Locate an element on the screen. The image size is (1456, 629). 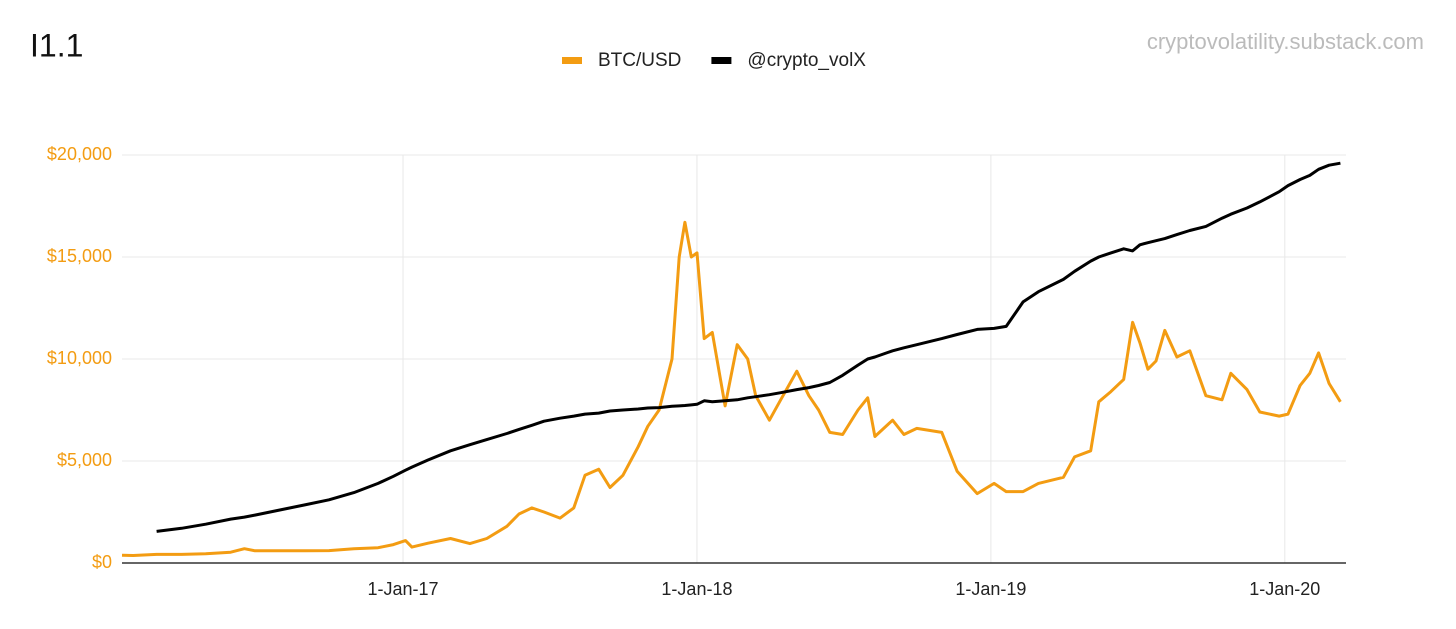
legend-label: @crypto_volX is located at coordinates (806, 60).